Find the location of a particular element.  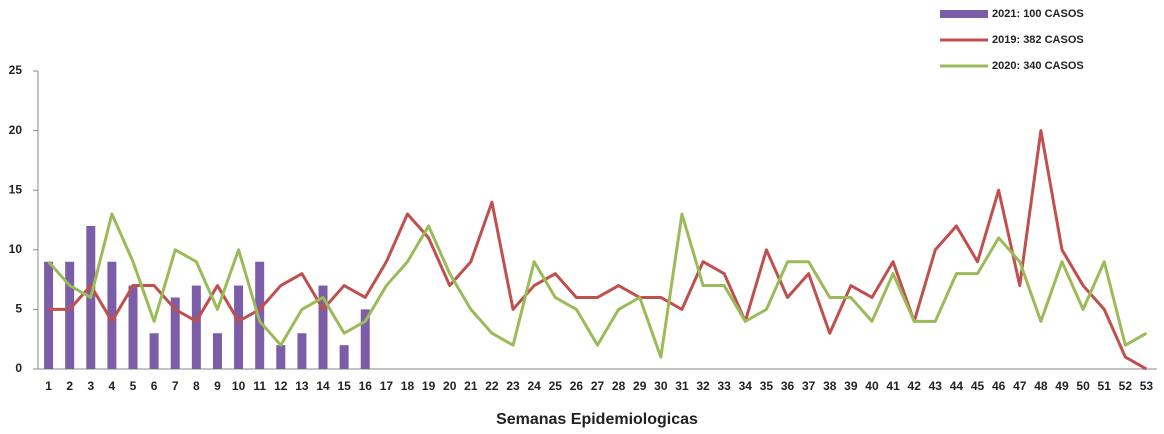

x-tick-label: 37 is located at coordinates (809, 386).